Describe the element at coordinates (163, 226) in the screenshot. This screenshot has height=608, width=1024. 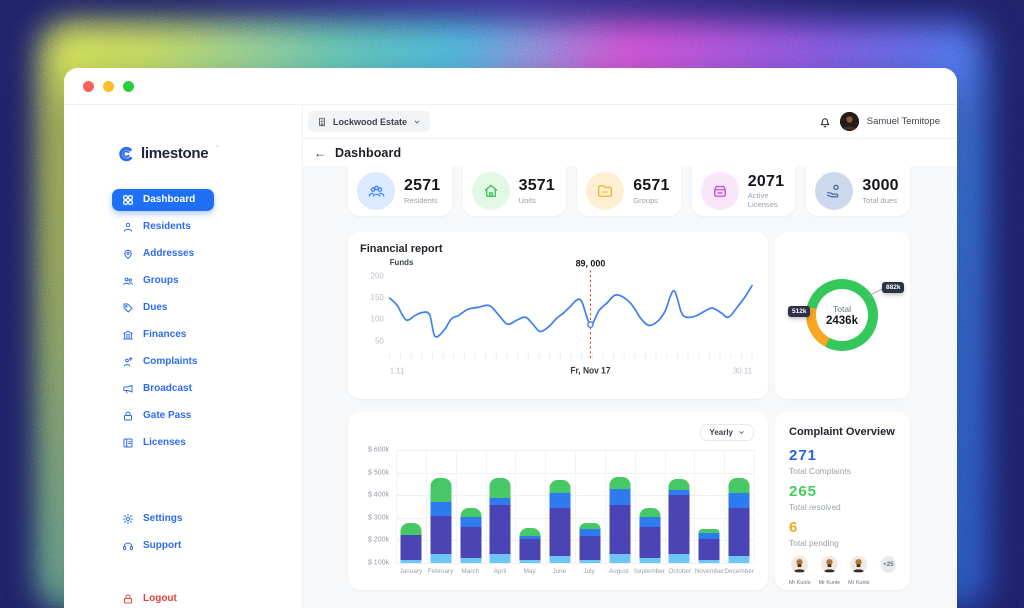
I see `sidebar-item-residents: Residents` at that location.